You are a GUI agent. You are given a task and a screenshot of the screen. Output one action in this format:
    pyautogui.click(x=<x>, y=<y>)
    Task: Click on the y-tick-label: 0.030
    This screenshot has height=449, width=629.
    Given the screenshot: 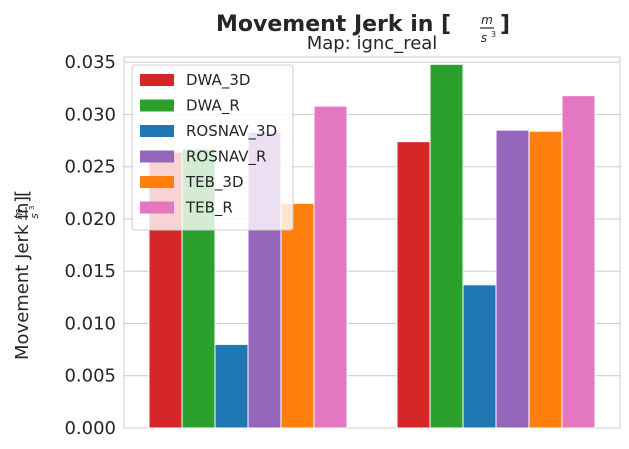 What is the action you would take?
    pyautogui.click(x=90, y=114)
    